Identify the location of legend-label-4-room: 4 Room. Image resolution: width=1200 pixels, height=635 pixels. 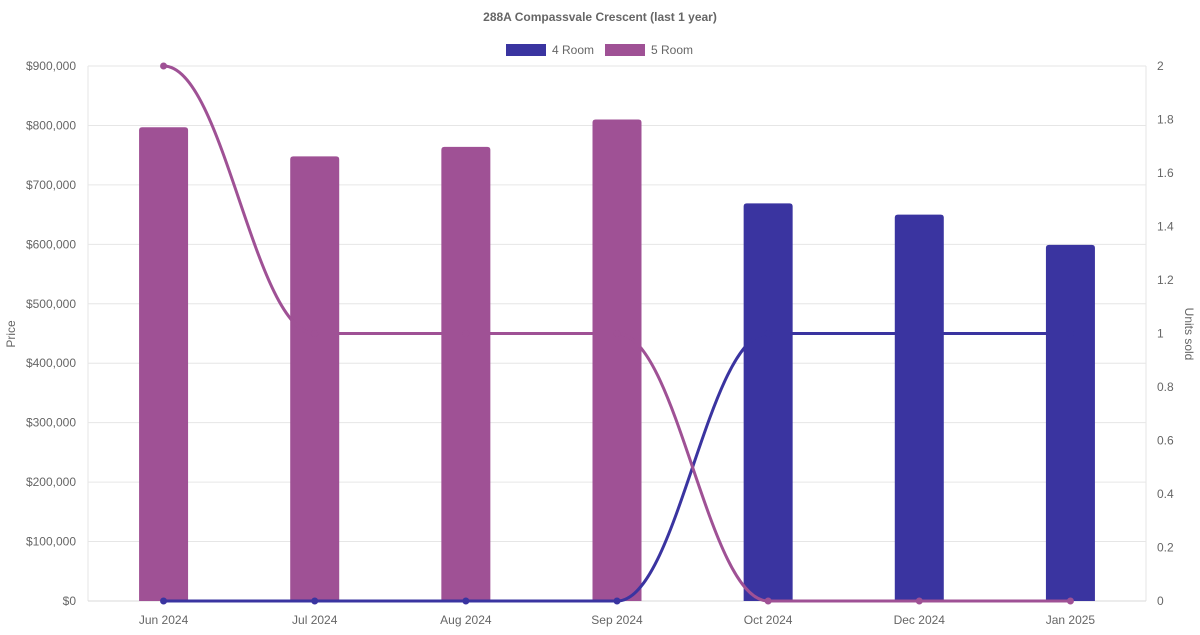
(573, 50).